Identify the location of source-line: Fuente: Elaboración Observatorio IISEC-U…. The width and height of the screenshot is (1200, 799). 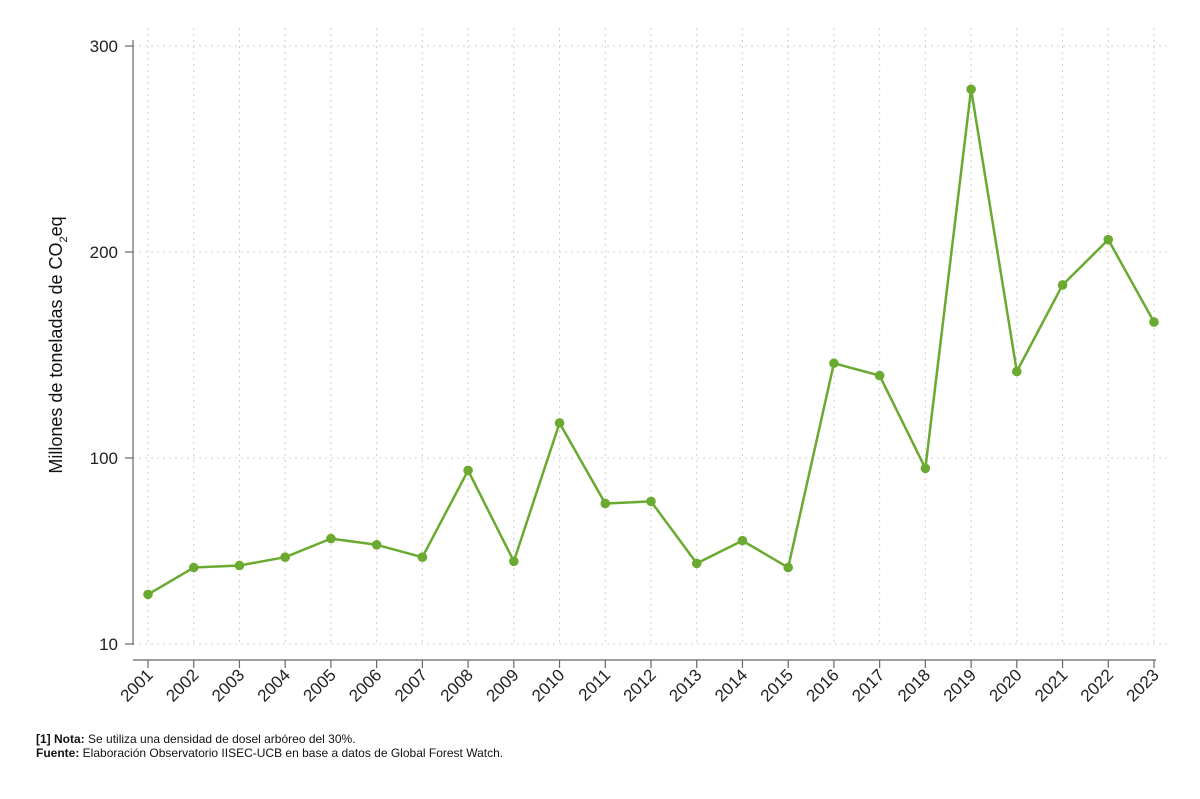
(269, 753).